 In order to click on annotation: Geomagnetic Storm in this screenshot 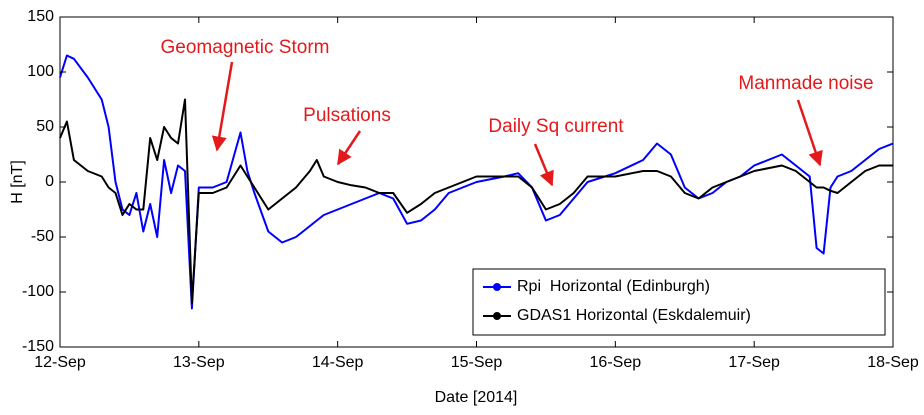, I will do `click(245, 47)`.